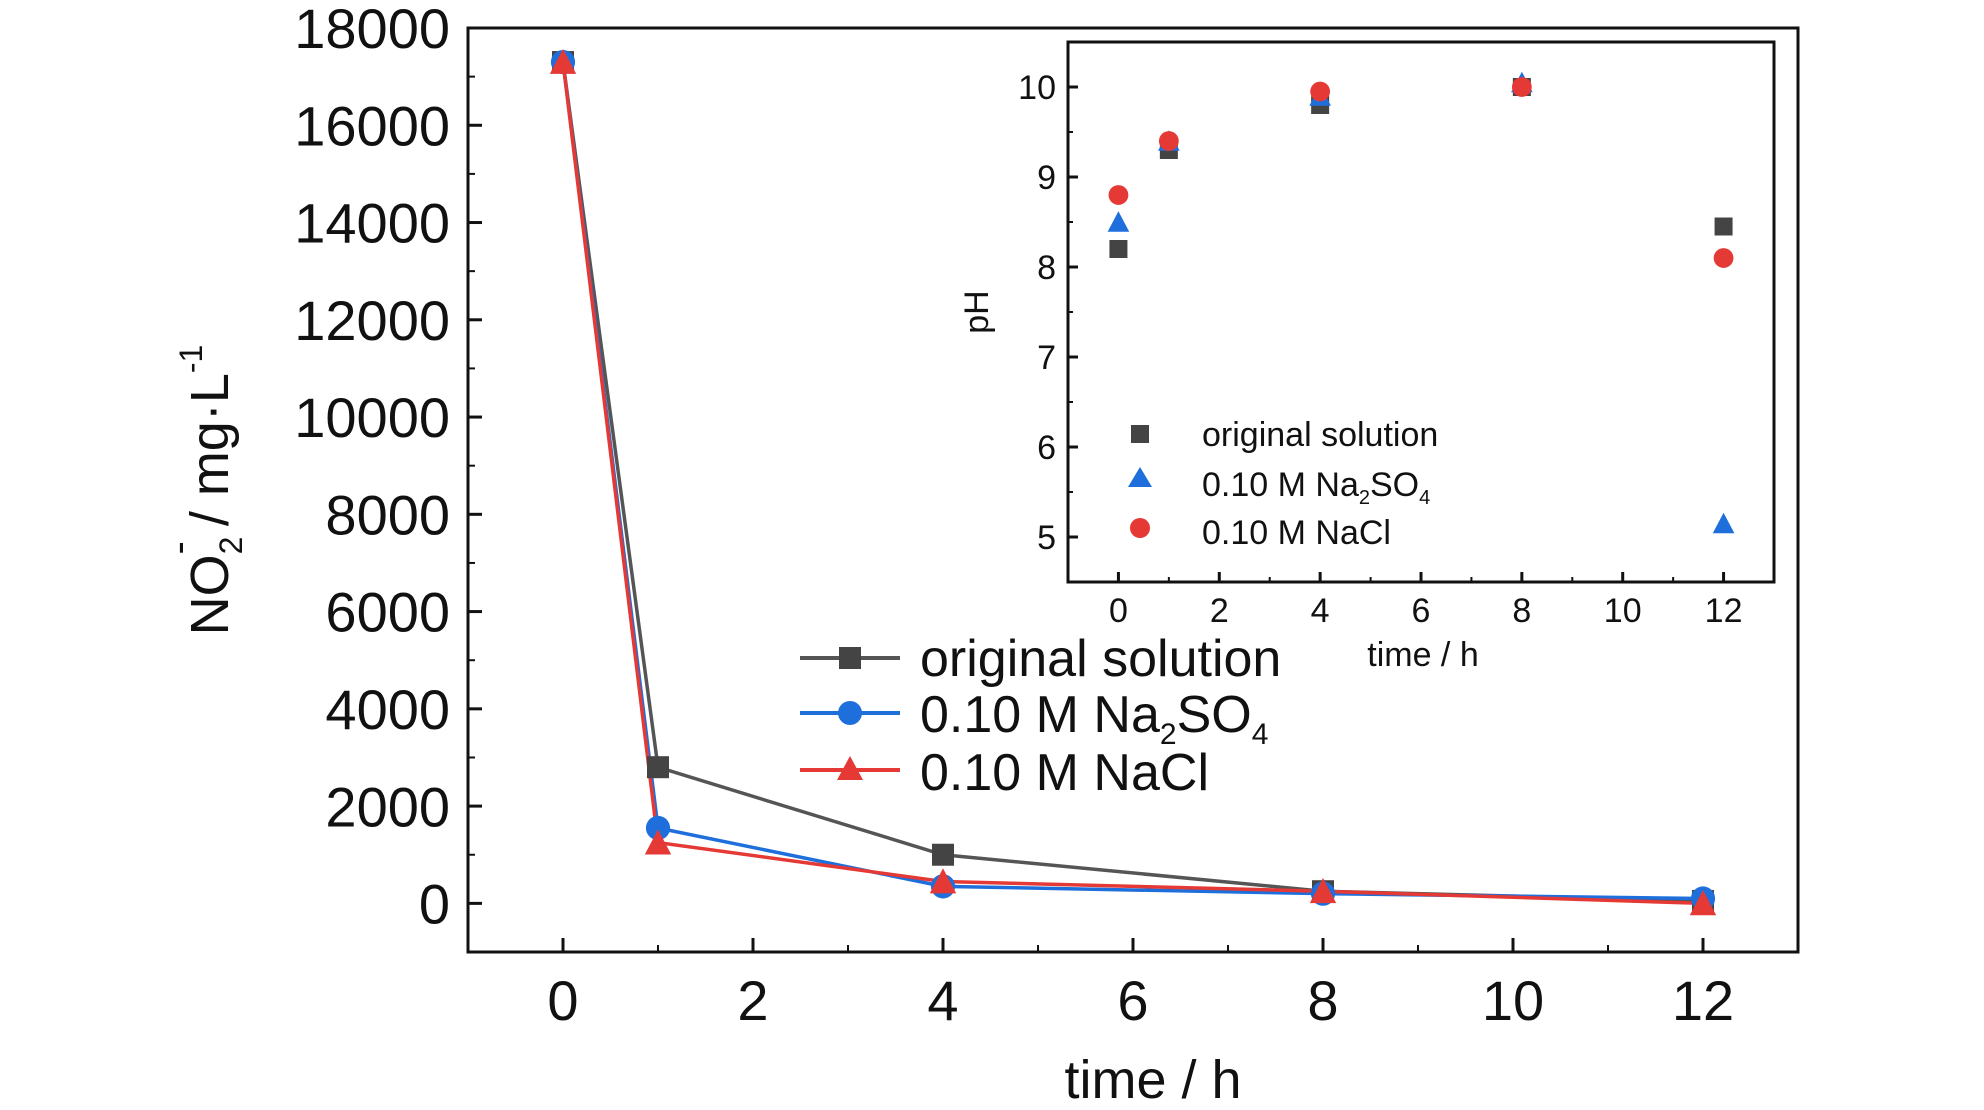 This screenshot has width=1984, height=1110. What do you see at coordinates (1422, 655) in the screenshot?
I see `inset-x-axis-label: time / h` at bounding box center [1422, 655].